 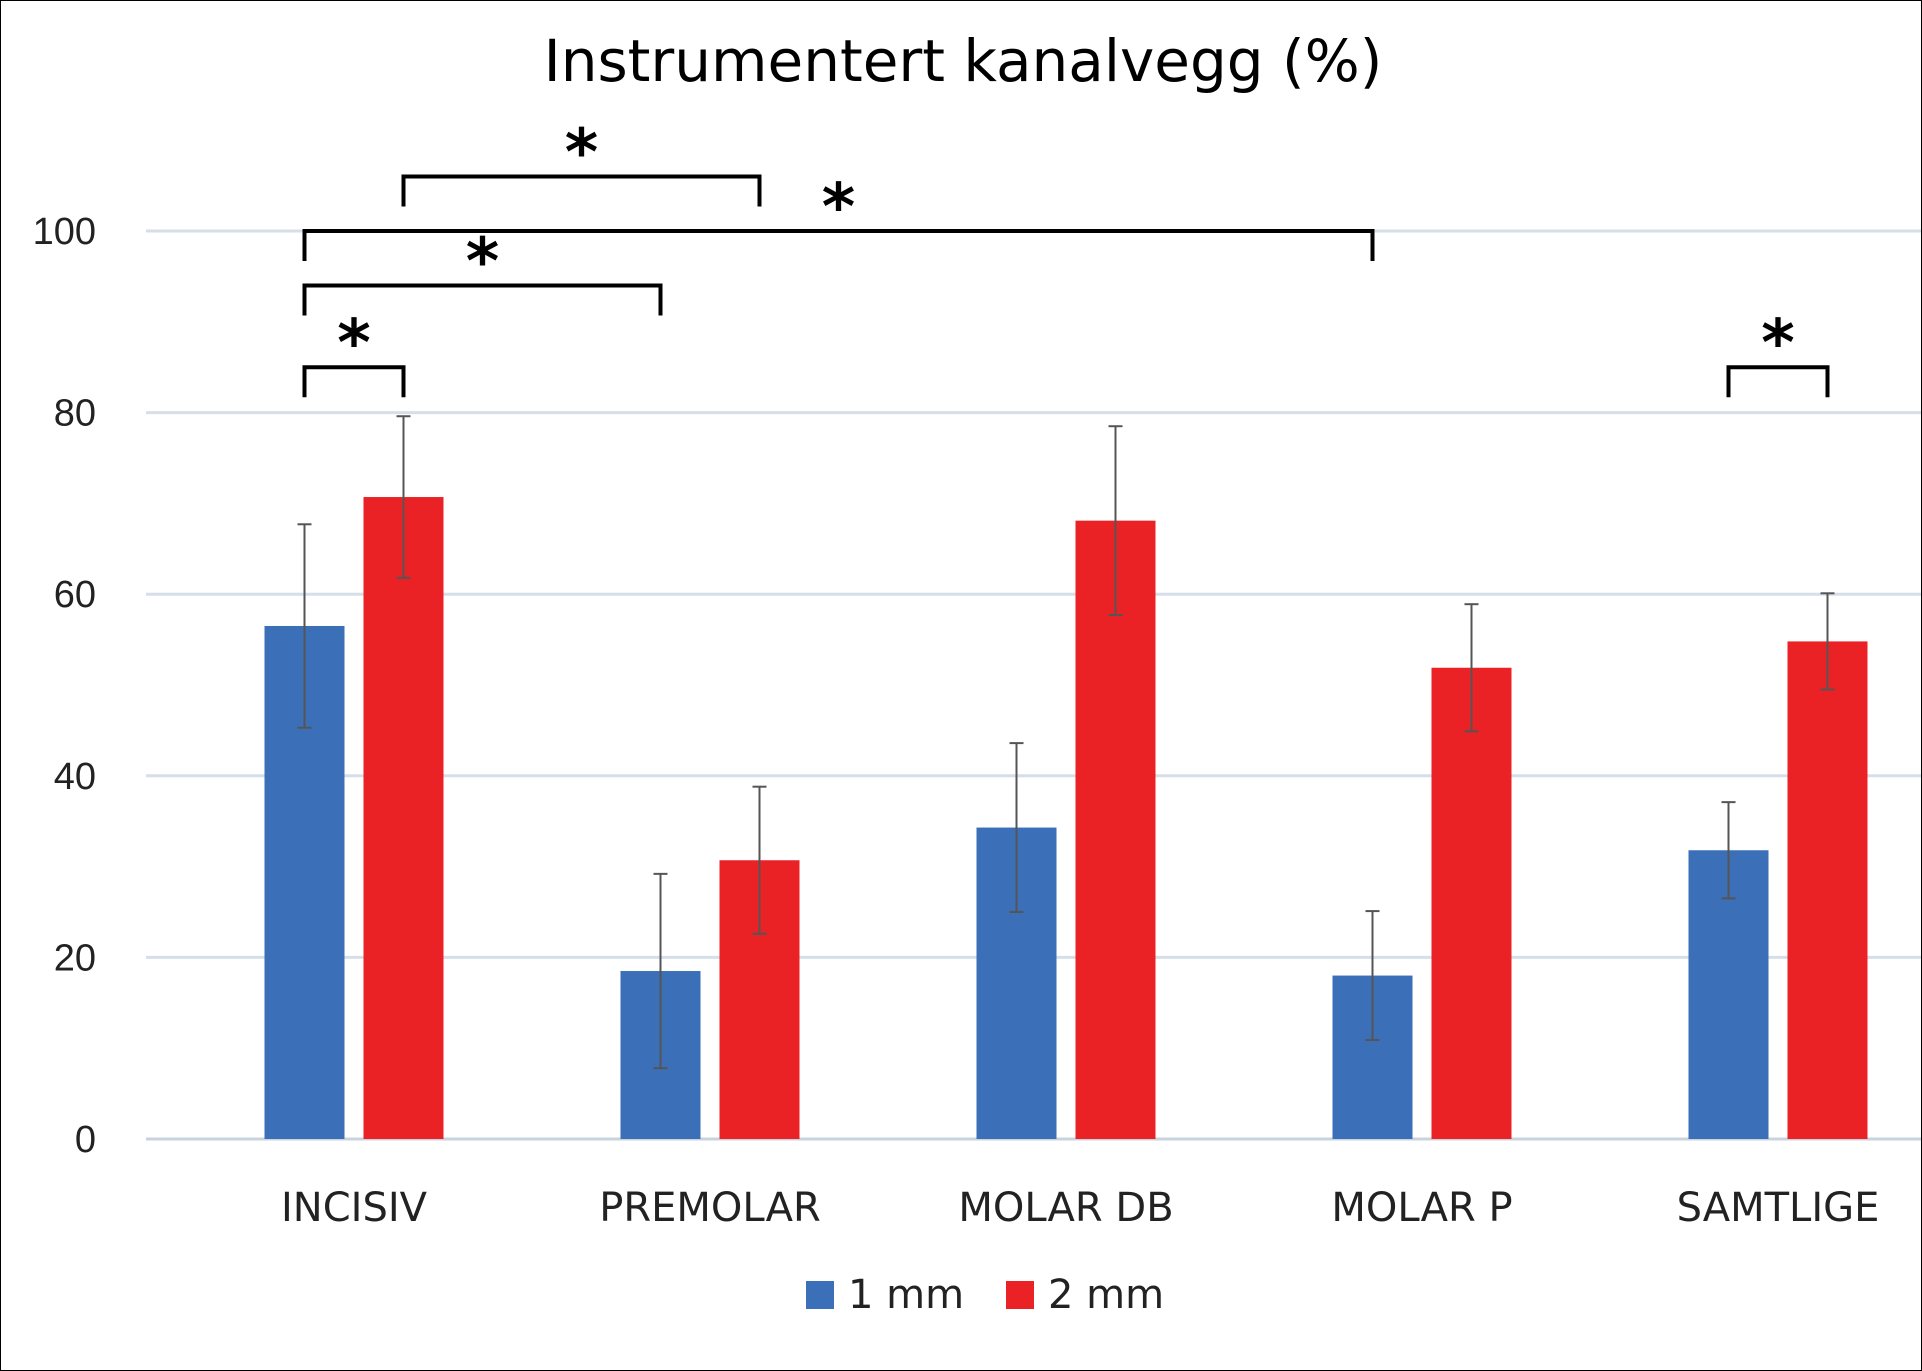 What do you see at coordinates (354, 1208) in the screenshot?
I see `x-category-label: INCISIV` at bounding box center [354, 1208].